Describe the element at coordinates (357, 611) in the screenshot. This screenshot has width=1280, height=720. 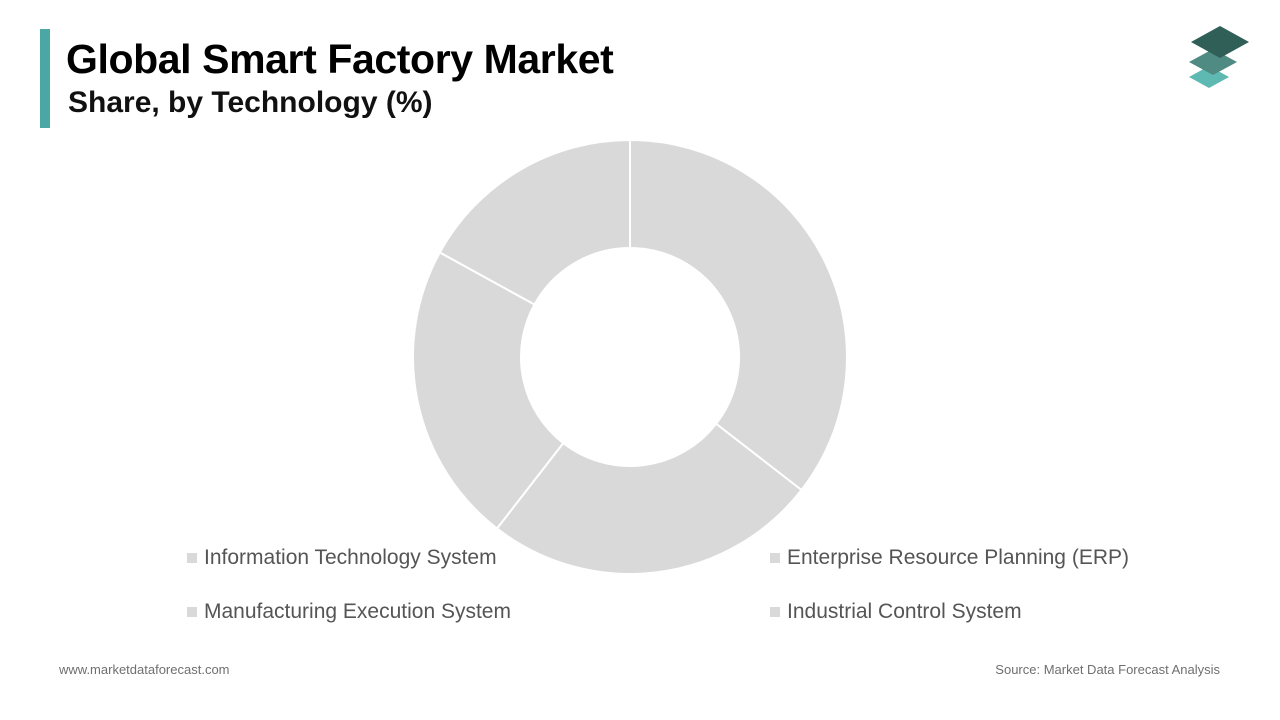
I see `legend-label: Manufacturing Execution System` at that location.